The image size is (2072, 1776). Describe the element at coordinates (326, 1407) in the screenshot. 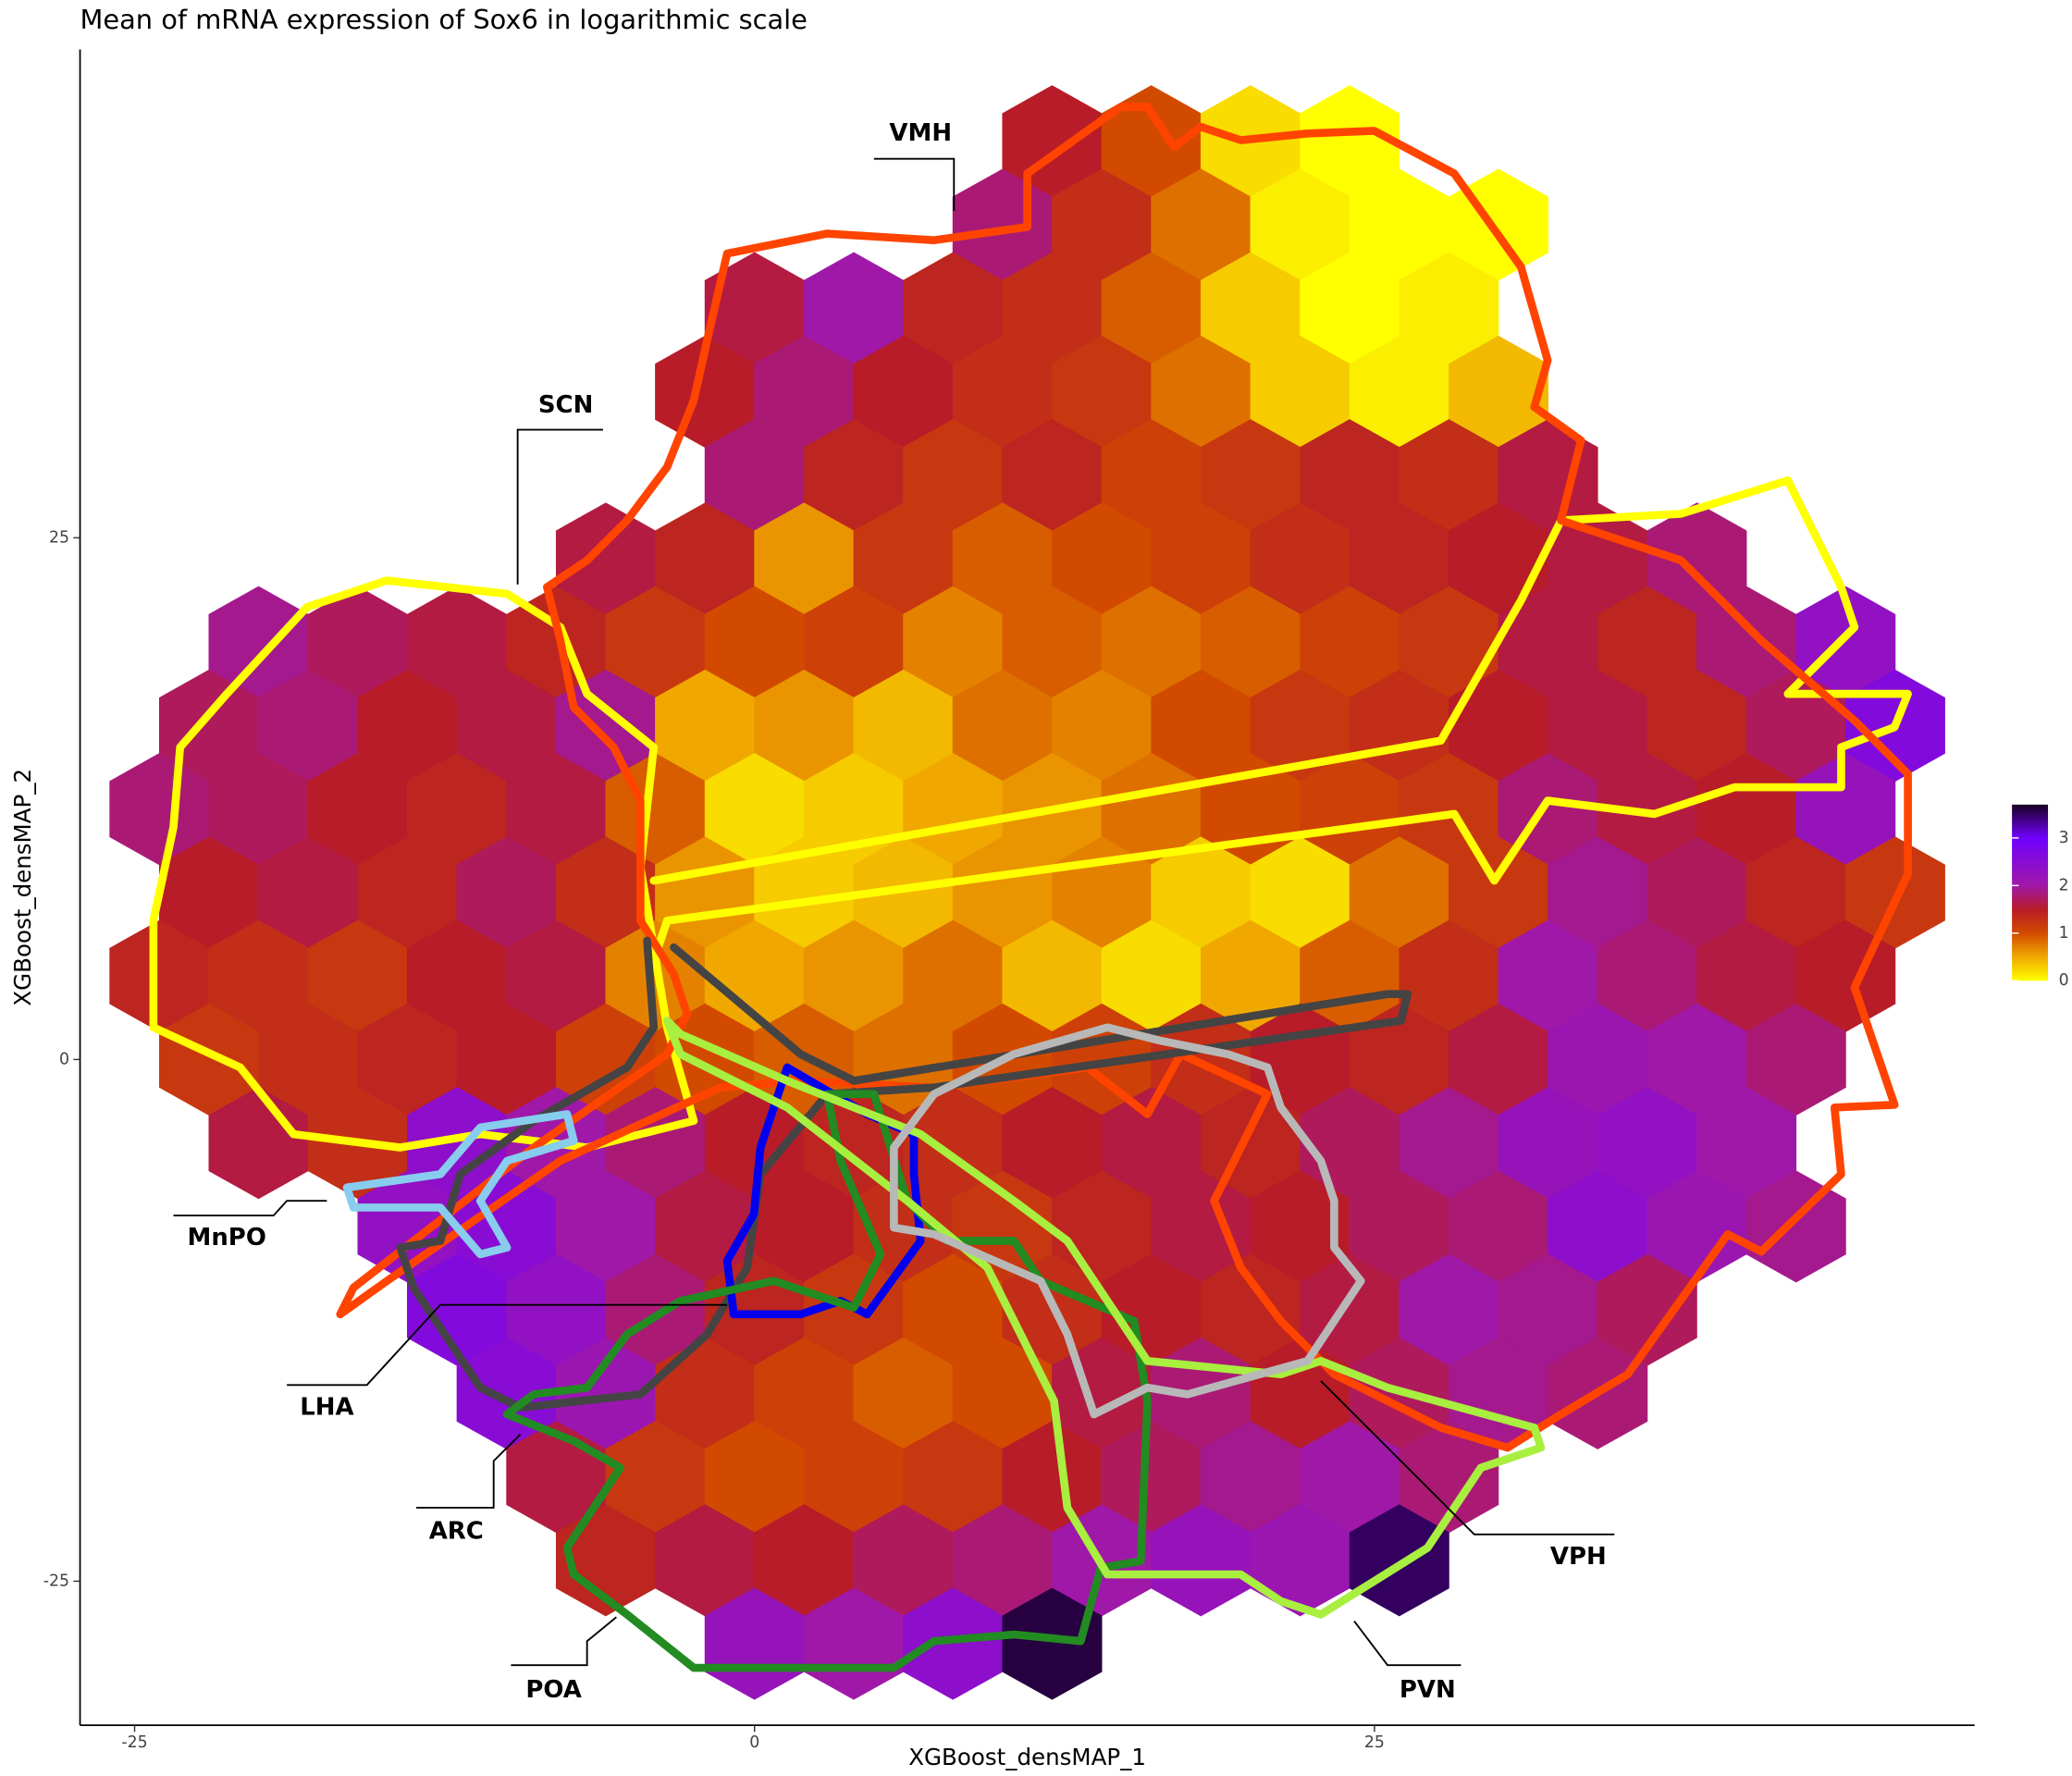

I see `region-label: LHA` at that location.